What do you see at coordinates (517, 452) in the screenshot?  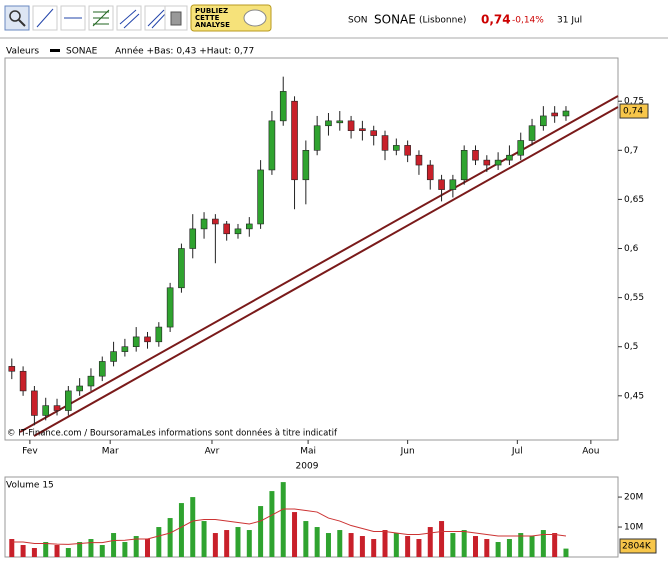 I see `x-tick-label: Jul` at bounding box center [517, 452].